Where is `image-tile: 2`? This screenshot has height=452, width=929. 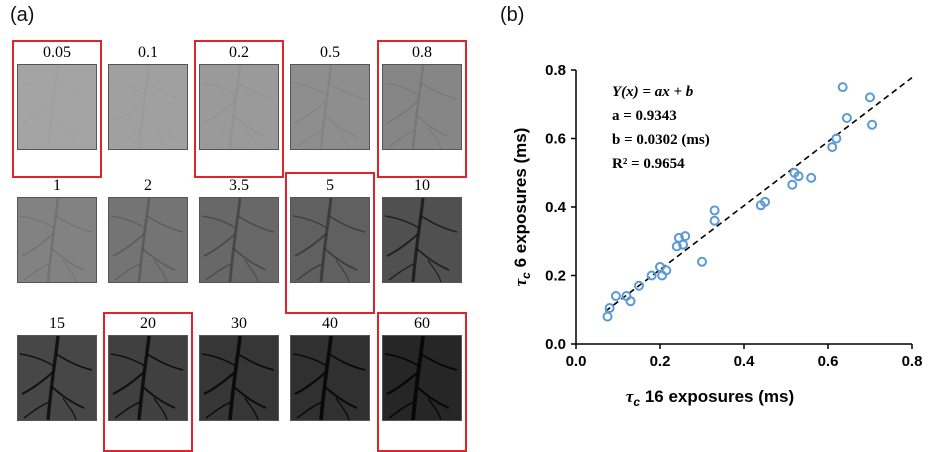
image-tile: 2 is located at coordinates (148, 230).